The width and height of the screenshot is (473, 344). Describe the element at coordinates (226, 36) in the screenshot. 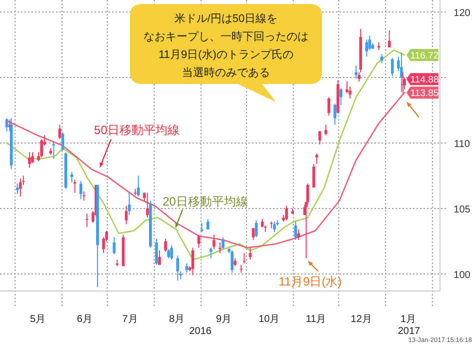

I see `annotation: なおキープし、一時下回ったのは` at that location.